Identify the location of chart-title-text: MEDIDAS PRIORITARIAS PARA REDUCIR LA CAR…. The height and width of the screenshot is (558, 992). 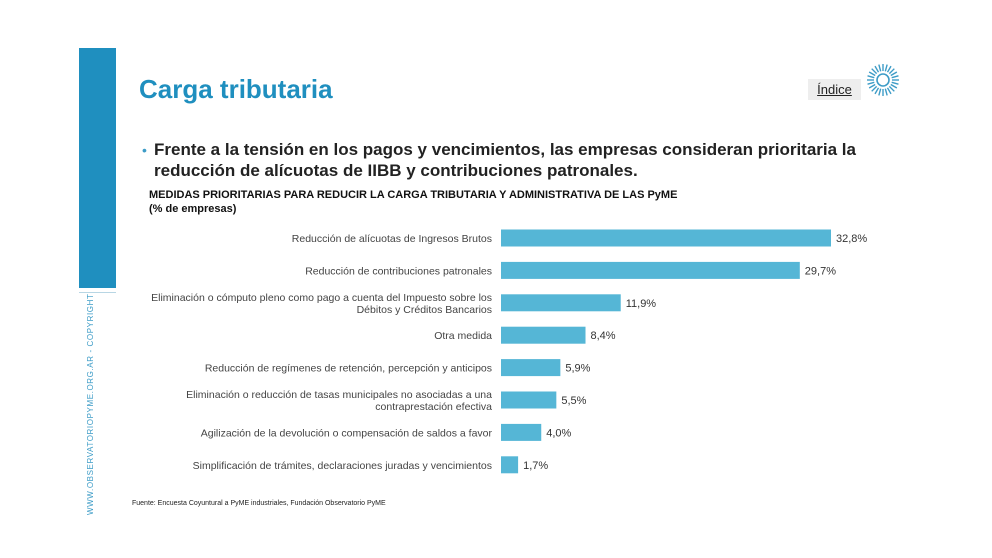
(413, 195).